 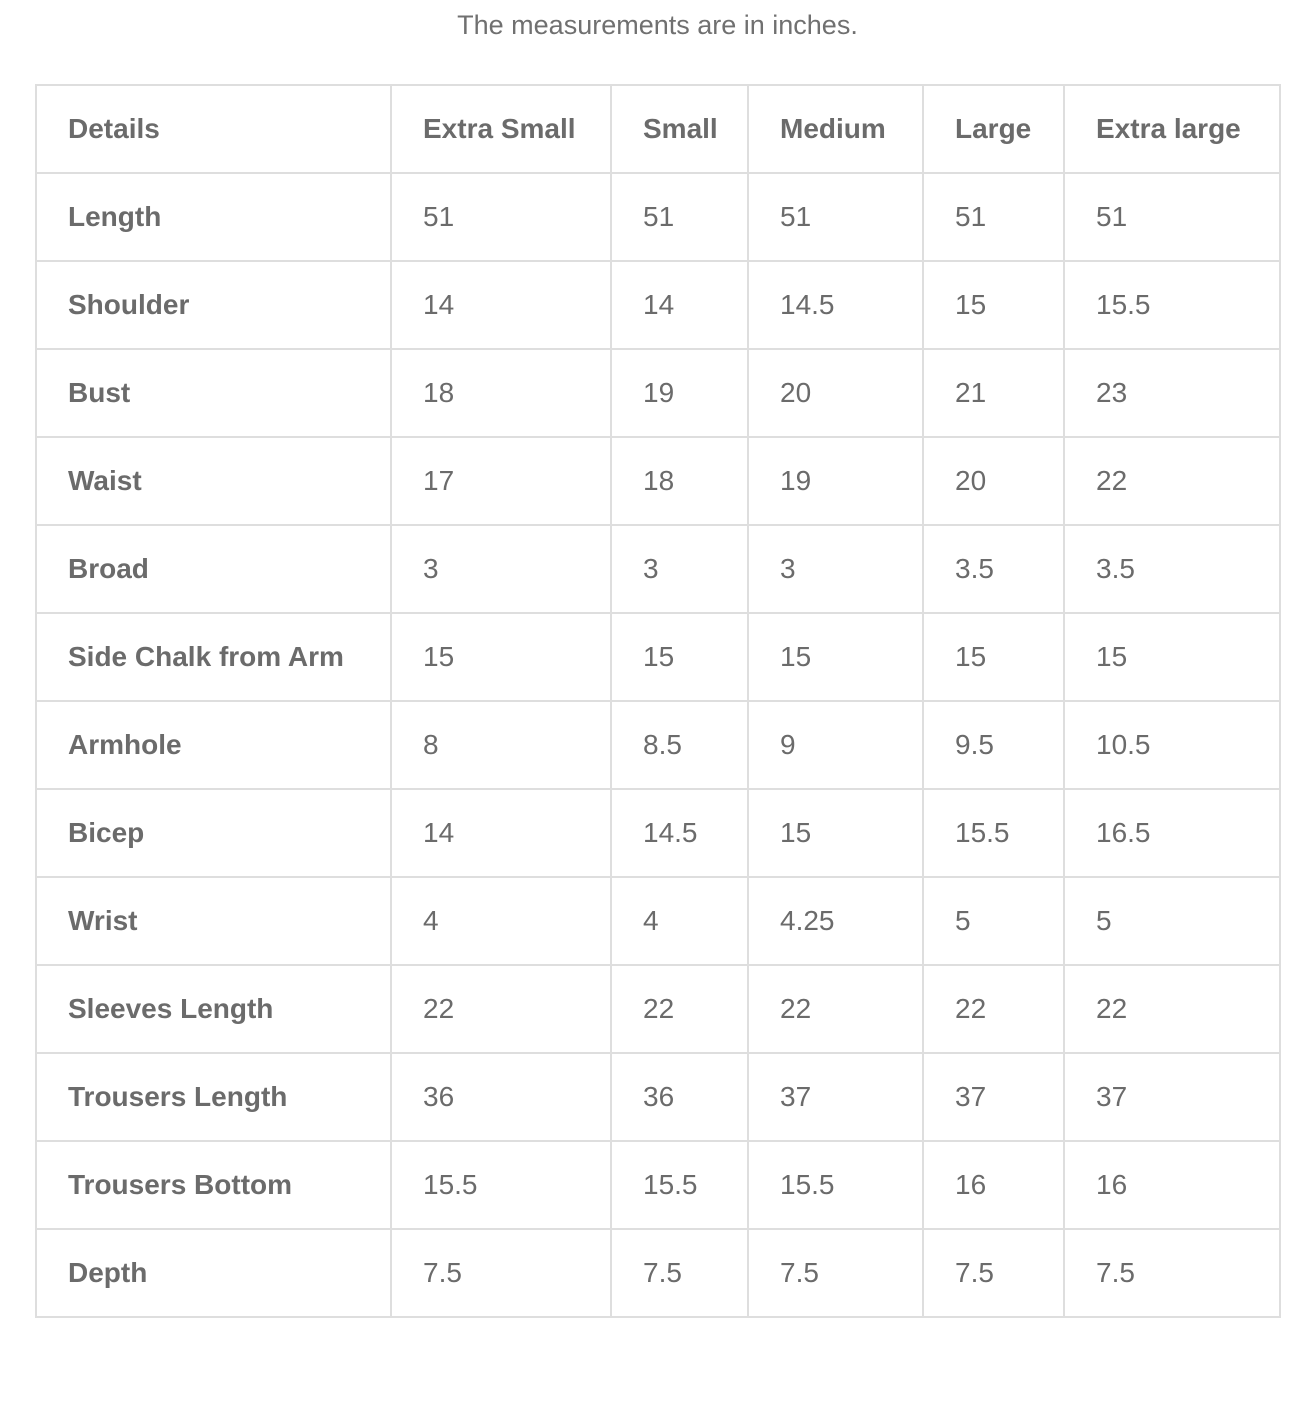 What do you see at coordinates (213, 1273) in the screenshot?
I see `row-label: Depth` at bounding box center [213, 1273].